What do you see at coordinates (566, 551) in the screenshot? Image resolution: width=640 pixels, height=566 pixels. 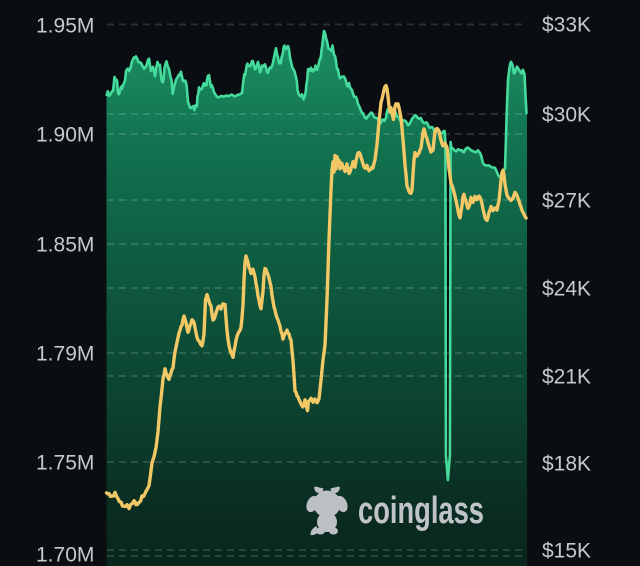 I see `svg-text: $15K` at bounding box center [566, 551].